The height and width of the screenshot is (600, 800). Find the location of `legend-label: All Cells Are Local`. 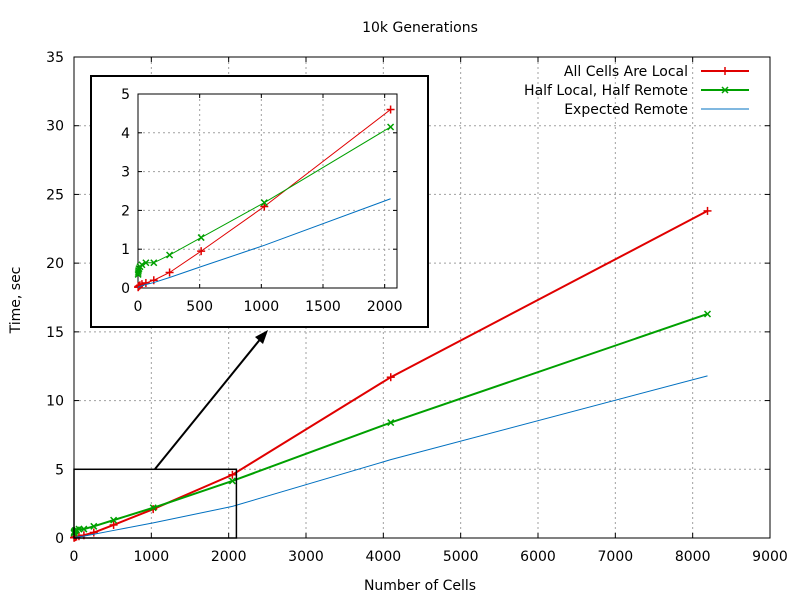

legend-label: All Cells Are Local is located at coordinates (626, 72).